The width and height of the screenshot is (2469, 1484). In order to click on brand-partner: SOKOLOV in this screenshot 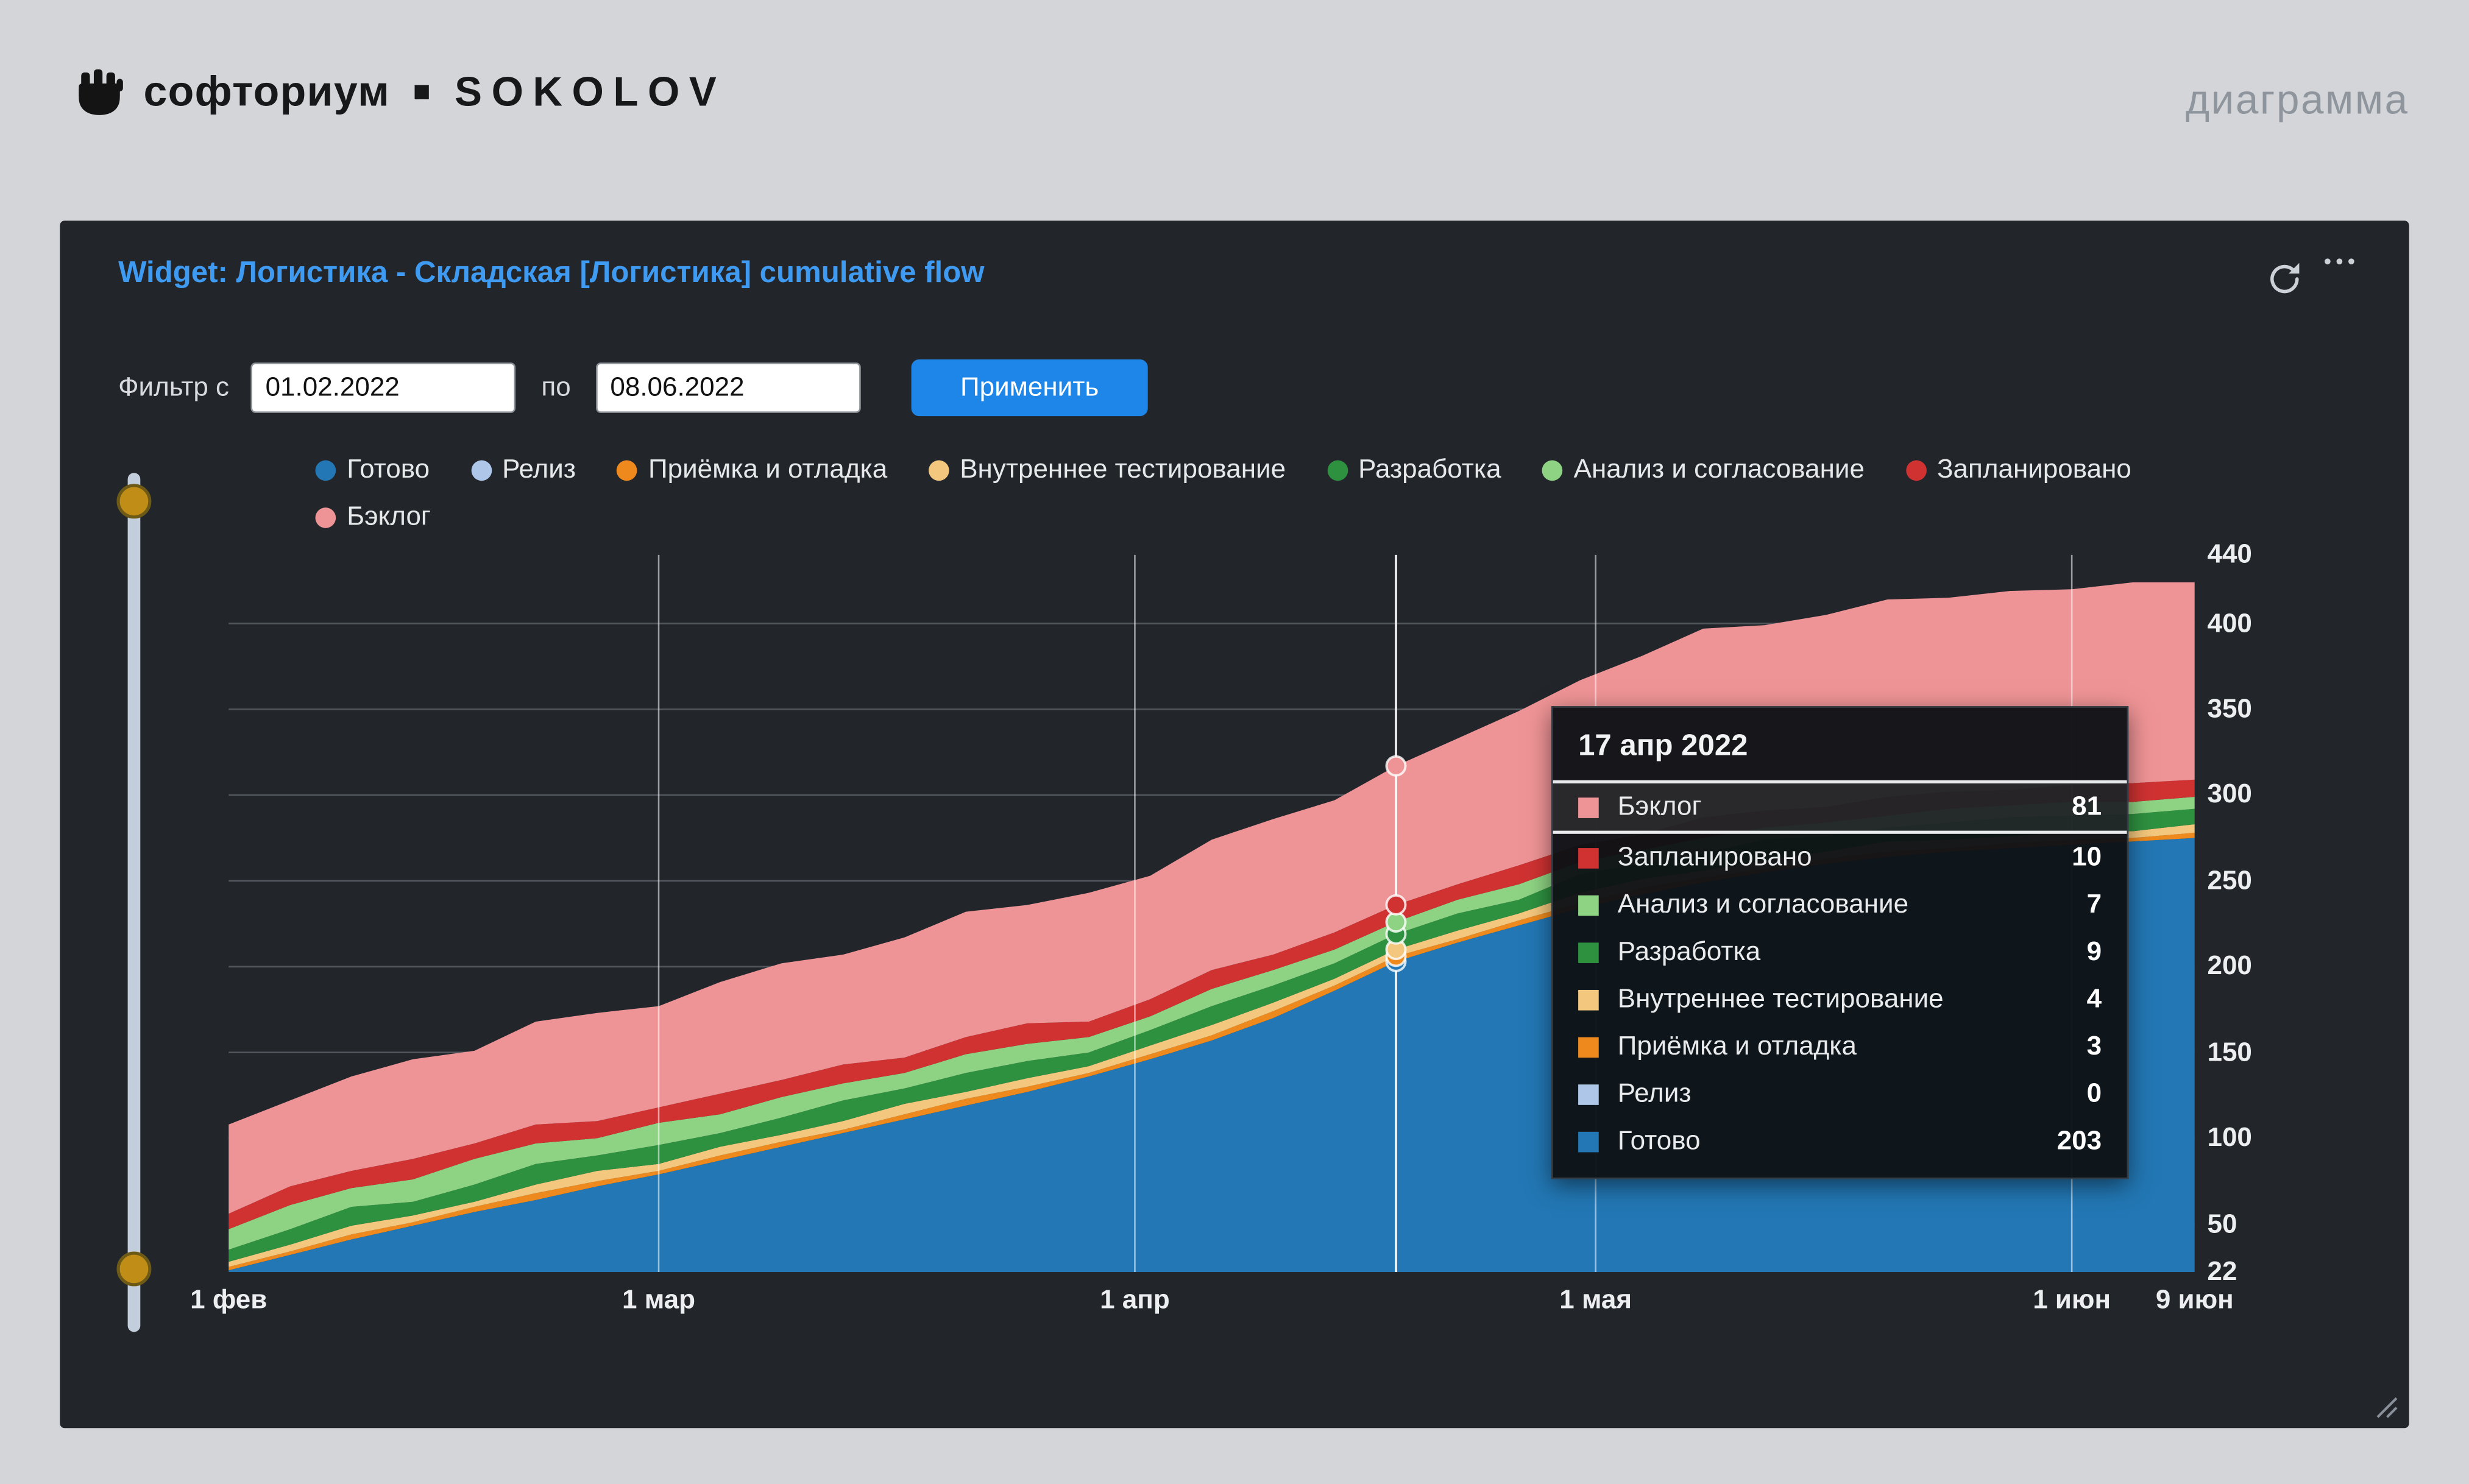, I will do `click(590, 91)`.